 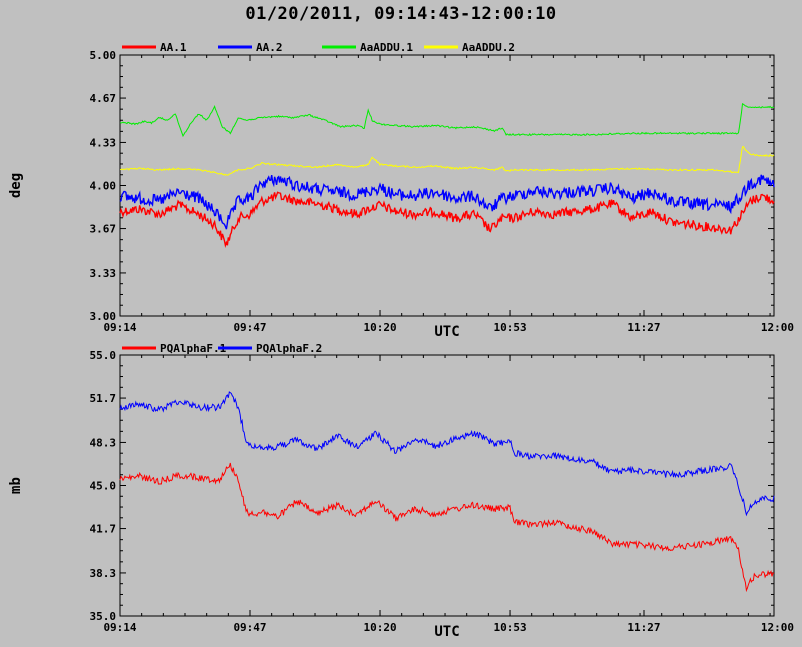 I want to click on y-axis-label: deg, so click(x=16, y=185).